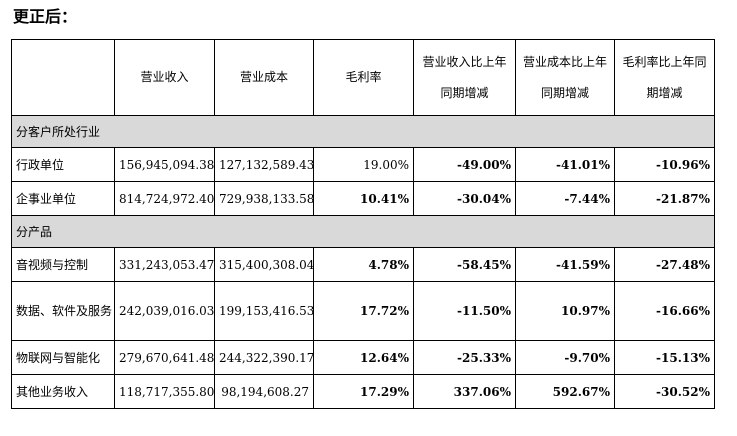 The width and height of the screenshot is (737, 436). I want to click on row-name: 其他业务收入, so click(63, 391).